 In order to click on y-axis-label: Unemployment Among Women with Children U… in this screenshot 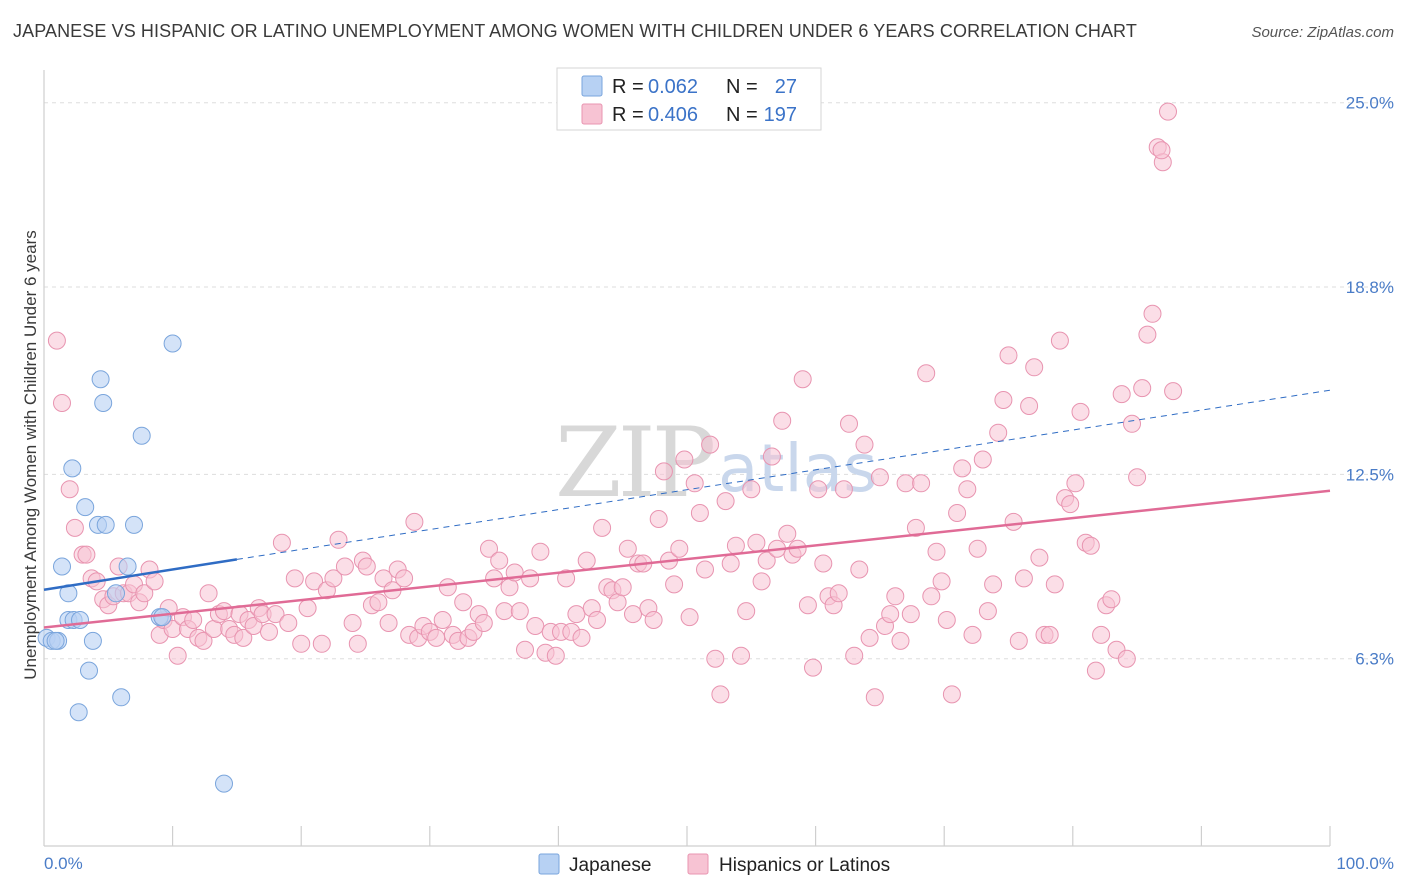, I will do `click(30, 454)`.